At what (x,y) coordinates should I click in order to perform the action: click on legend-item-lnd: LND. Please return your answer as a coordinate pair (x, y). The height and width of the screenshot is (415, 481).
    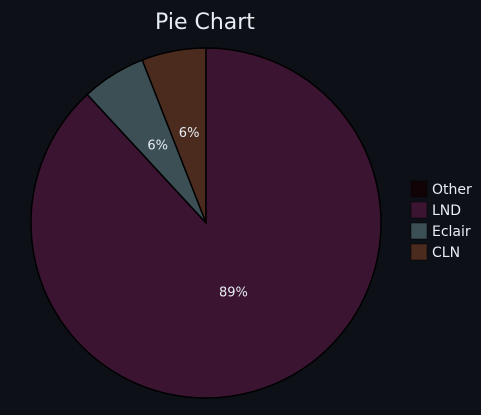
    Looking at the image, I should click on (435, 210).